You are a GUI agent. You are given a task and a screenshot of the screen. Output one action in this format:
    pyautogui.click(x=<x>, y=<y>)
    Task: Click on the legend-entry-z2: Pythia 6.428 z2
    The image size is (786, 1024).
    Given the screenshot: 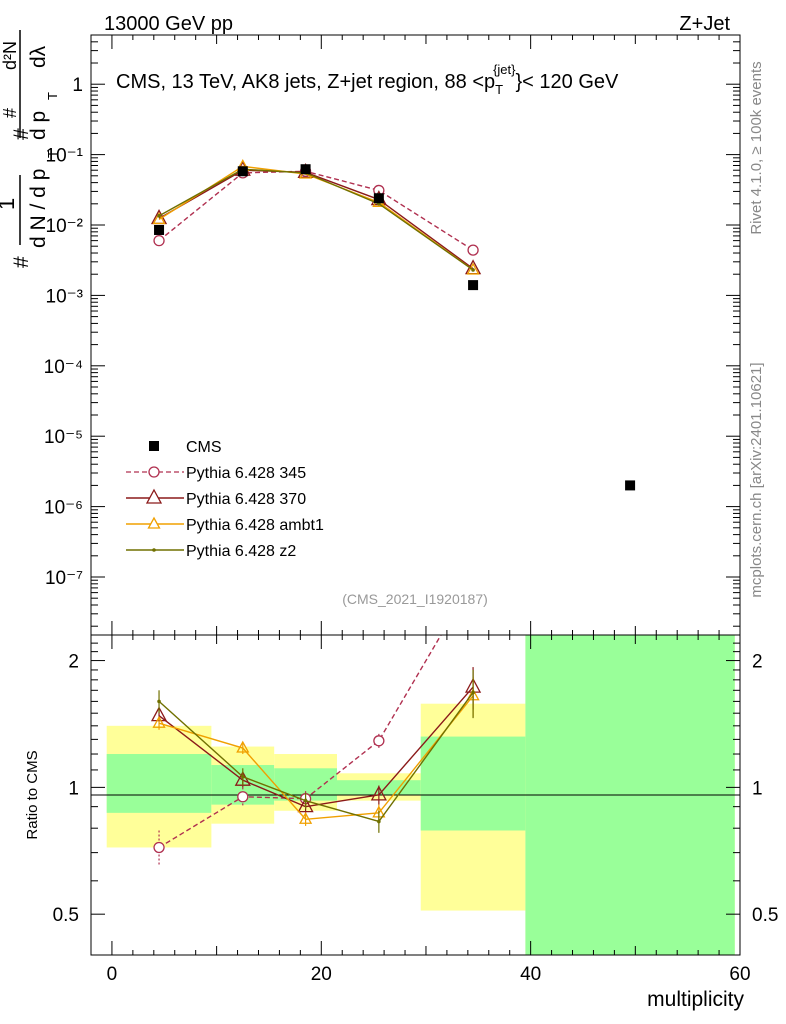 What is the action you would take?
    pyautogui.click(x=211, y=551)
    